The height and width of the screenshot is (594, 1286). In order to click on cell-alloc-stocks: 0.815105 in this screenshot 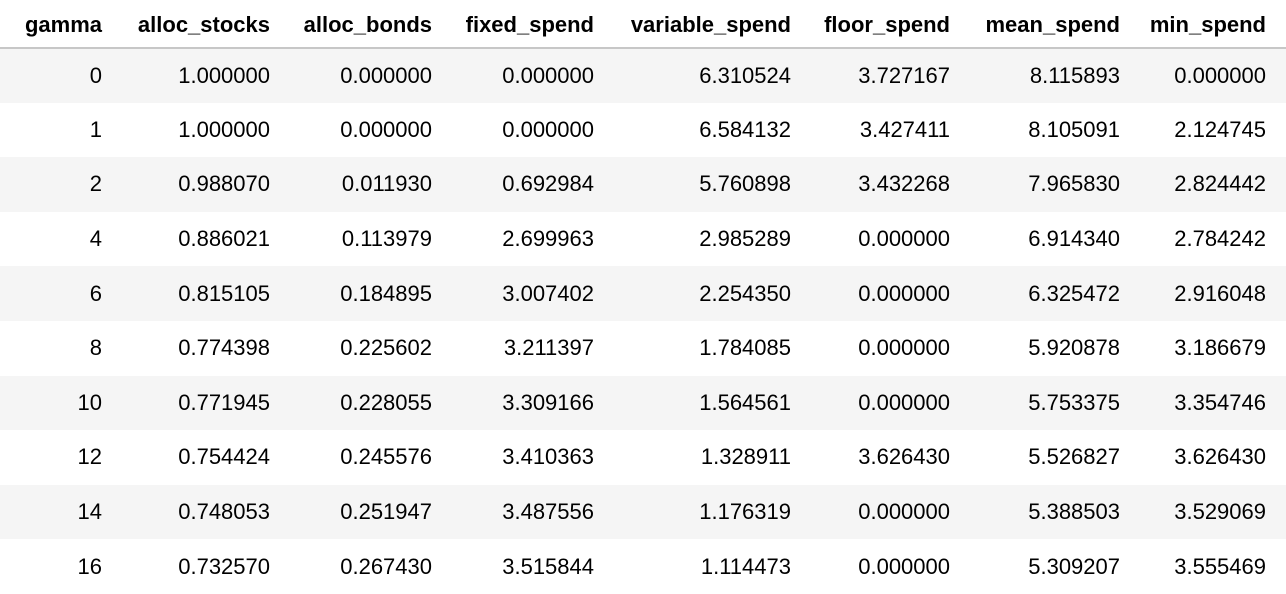, I will do `click(224, 293)`.